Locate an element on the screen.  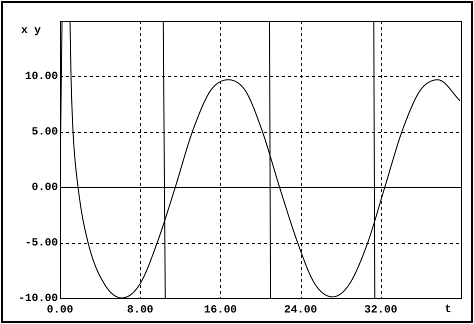
y-tick-label: 10.00 is located at coordinates (41, 77).